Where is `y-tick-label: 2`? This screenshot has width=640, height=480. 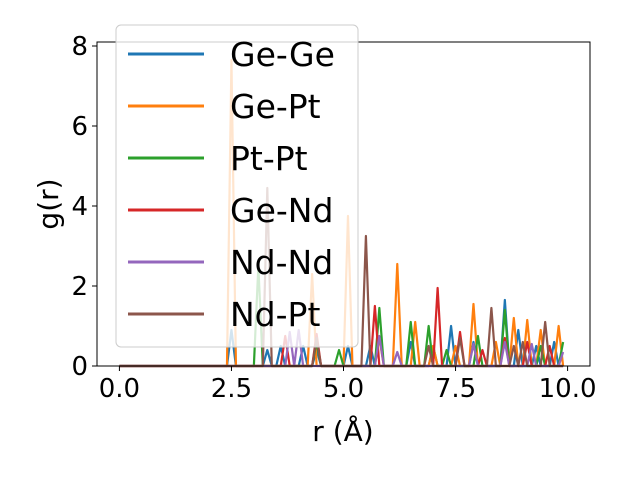 y-tick-label: 2 is located at coordinates (79, 287).